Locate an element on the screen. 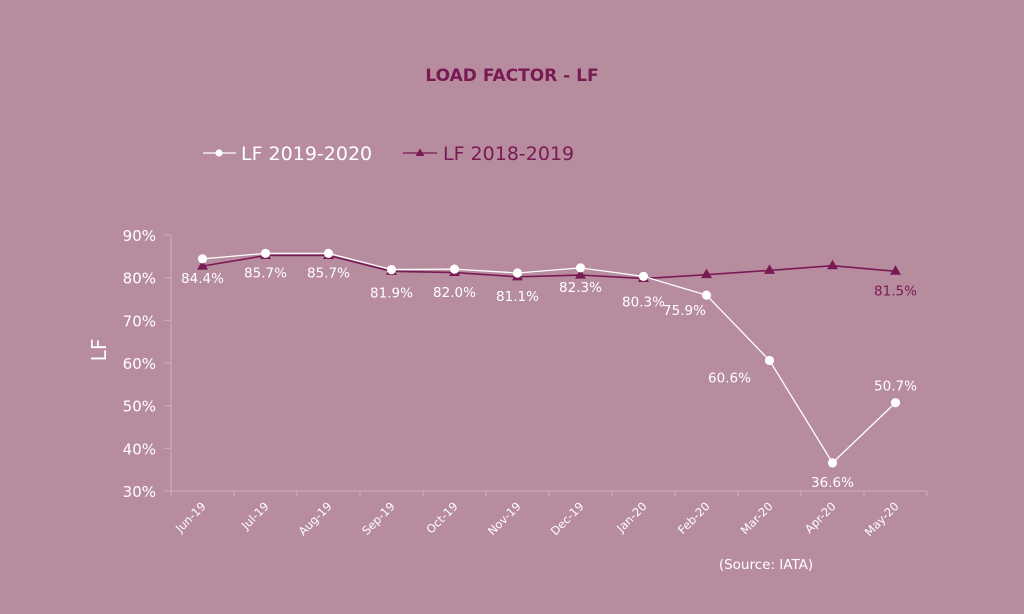  series-line-lf-2018-2019 is located at coordinates (549, 267).